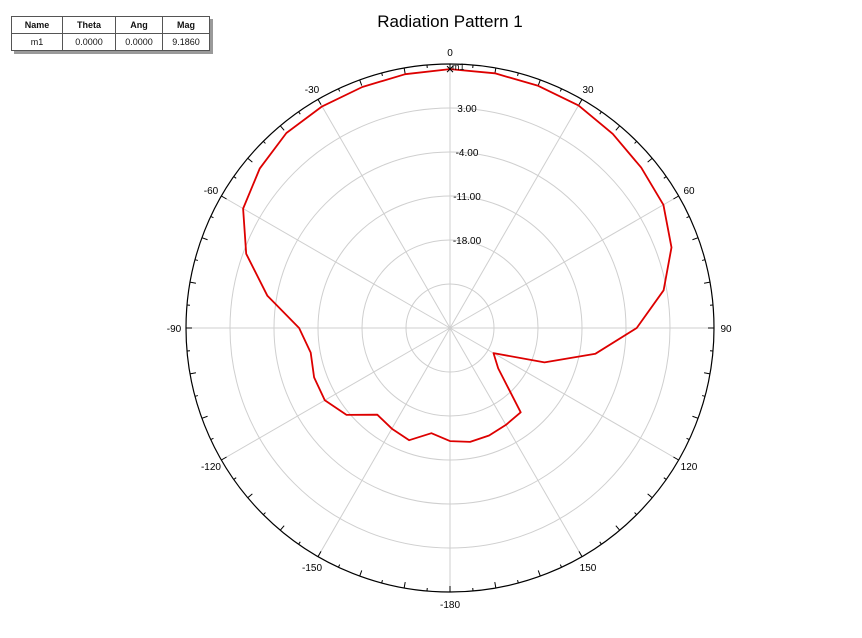 The height and width of the screenshot is (638, 862). I want to click on radial-label: -18.00, so click(467, 241).